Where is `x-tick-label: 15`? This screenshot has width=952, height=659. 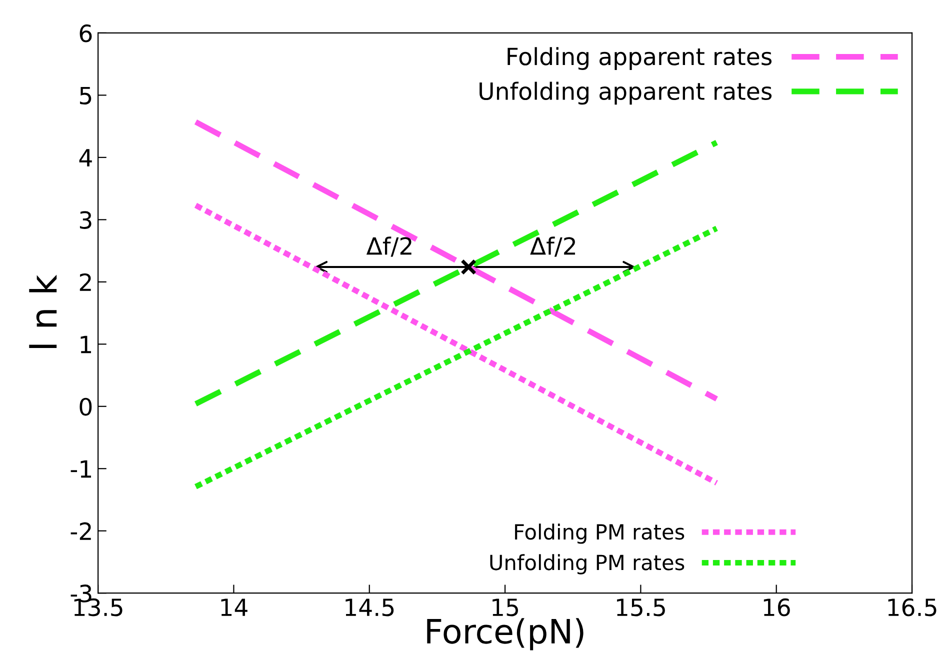
x-tick-label: 15 is located at coordinates (505, 607).